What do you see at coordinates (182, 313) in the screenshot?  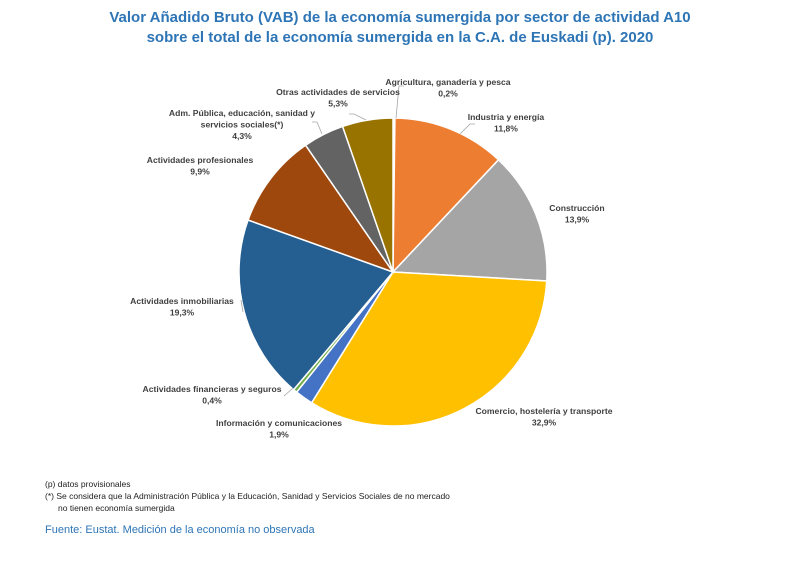 I see `data-label-value: 19,3%` at bounding box center [182, 313].